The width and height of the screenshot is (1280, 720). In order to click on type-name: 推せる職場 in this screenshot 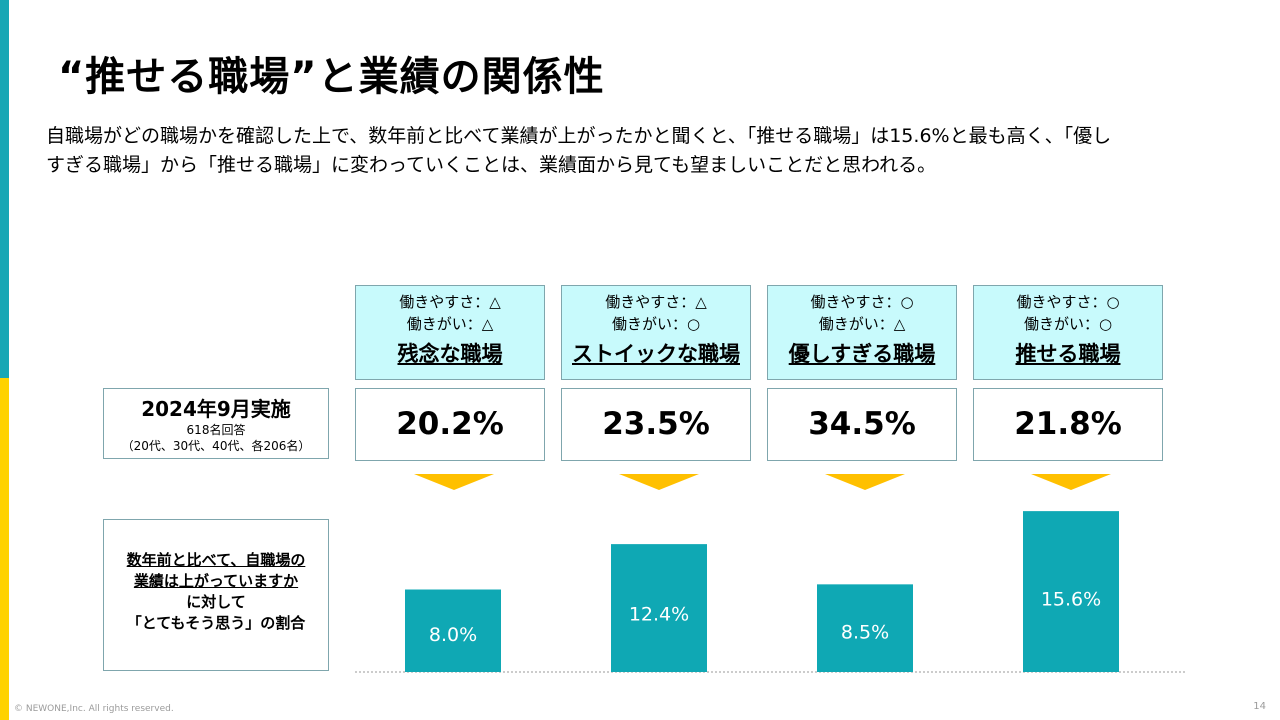, I will do `click(1068, 354)`.